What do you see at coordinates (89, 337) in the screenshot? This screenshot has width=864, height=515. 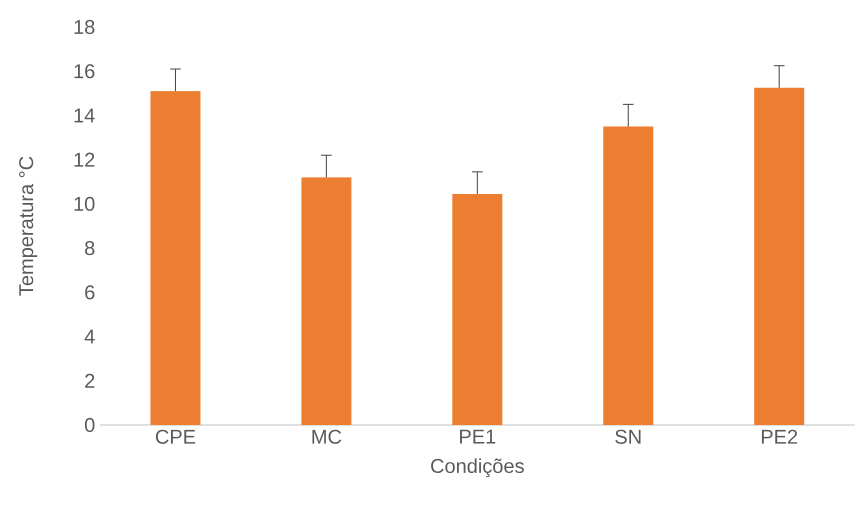 I see `y-tick-label: 4` at bounding box center [89, 337].